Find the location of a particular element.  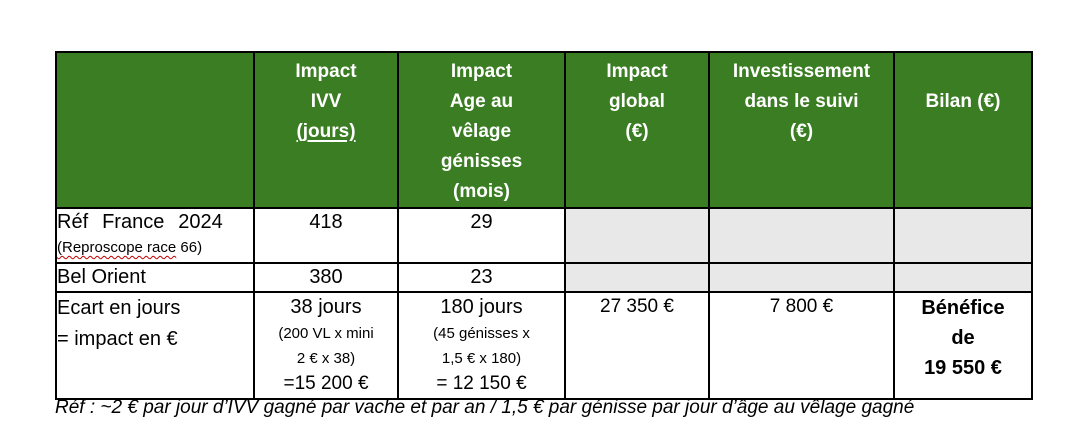

ecart-age-total: = 12 150 € is located at coordinates (481, 383).